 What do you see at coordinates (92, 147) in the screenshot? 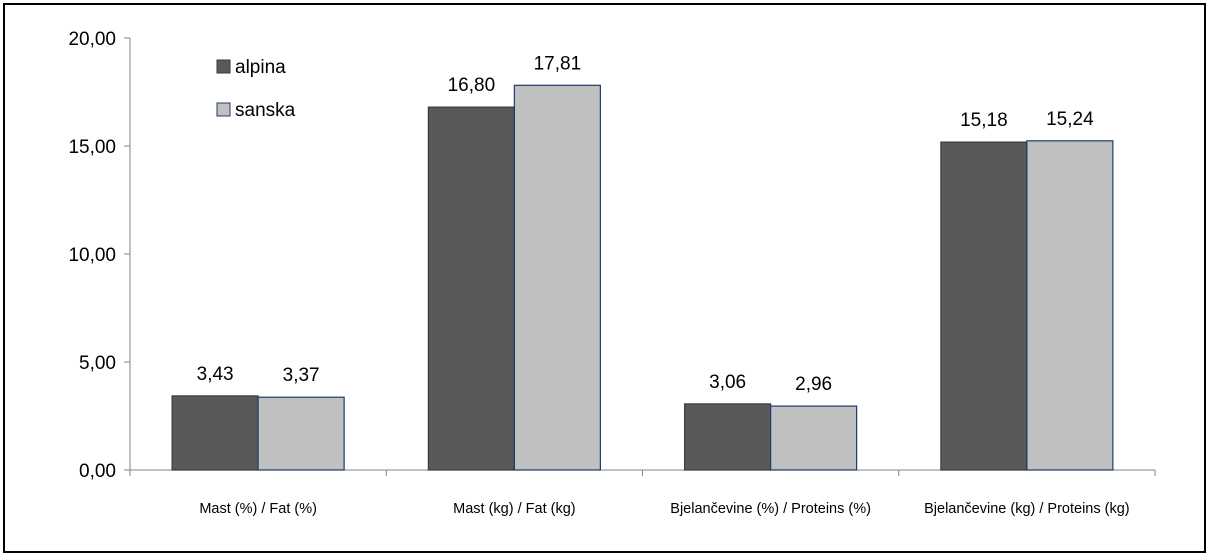
I see `y-tick-label: 15,00` at bounding box center [92, 147].